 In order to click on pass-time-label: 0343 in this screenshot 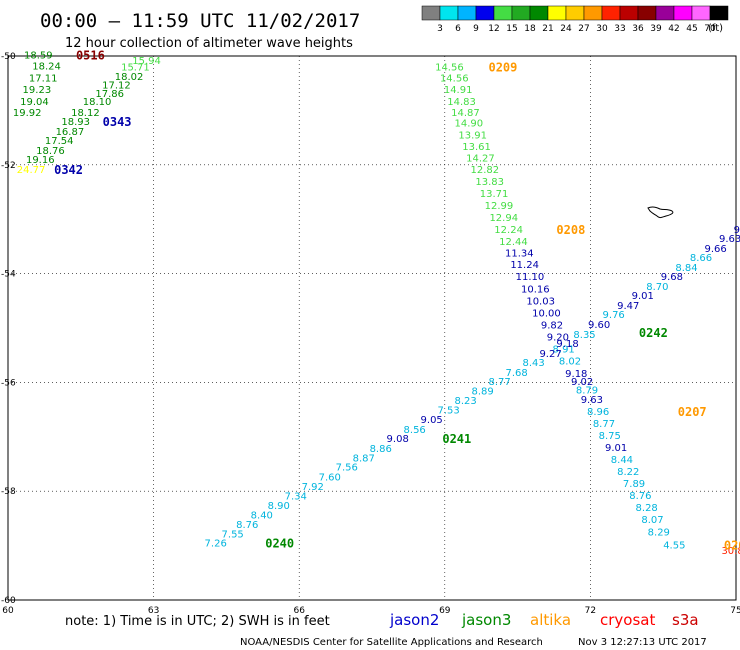, I will do `click(117, 122)`.